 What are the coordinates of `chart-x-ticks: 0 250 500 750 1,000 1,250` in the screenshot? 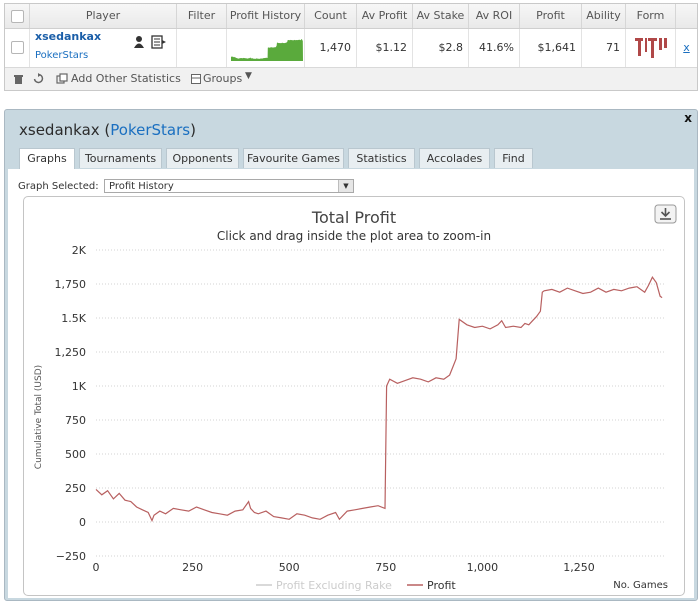 It's located at (344, 567).